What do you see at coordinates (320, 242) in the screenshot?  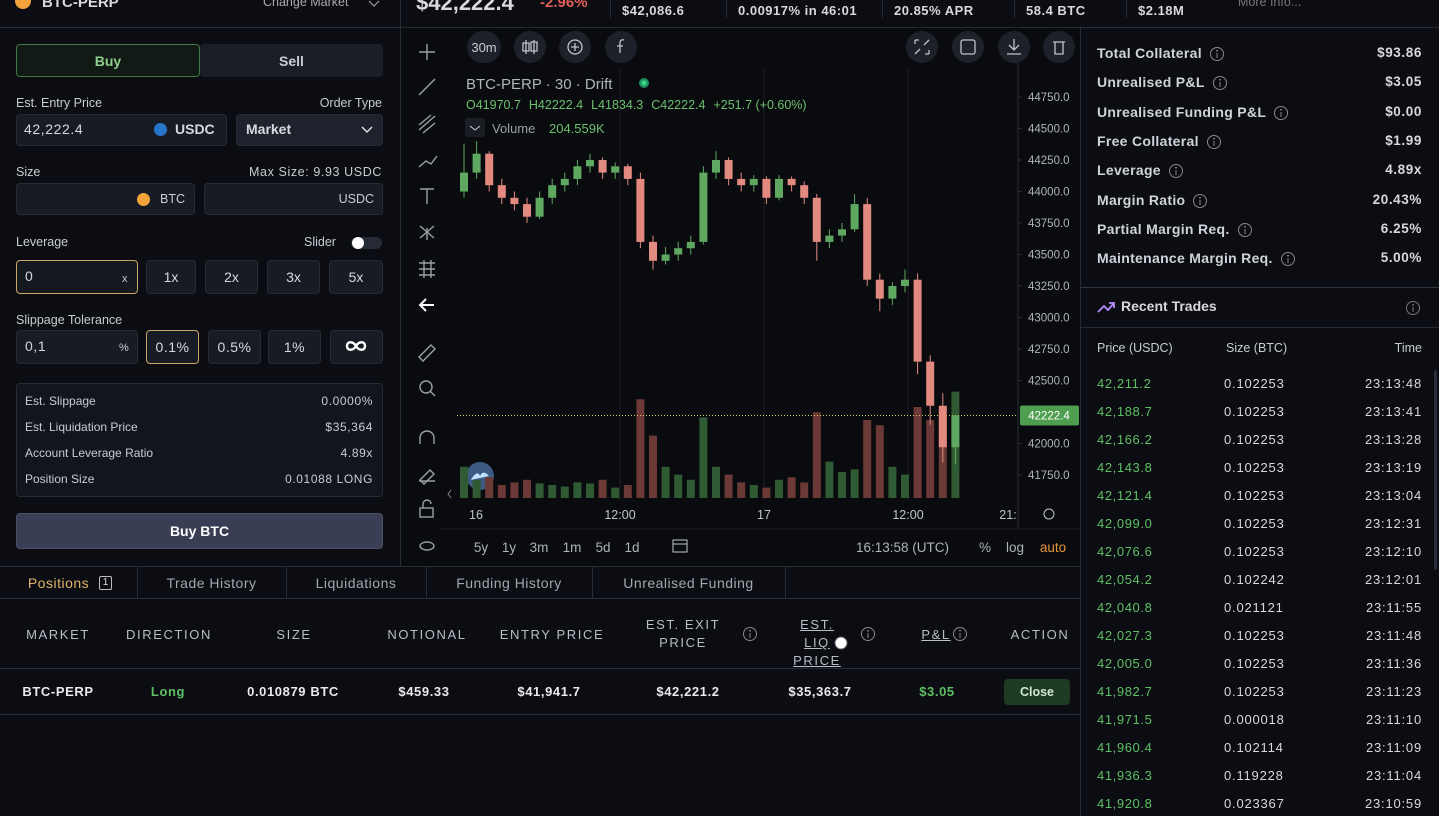 I see `slider-label: Slider` at bounding box center [320, 242].